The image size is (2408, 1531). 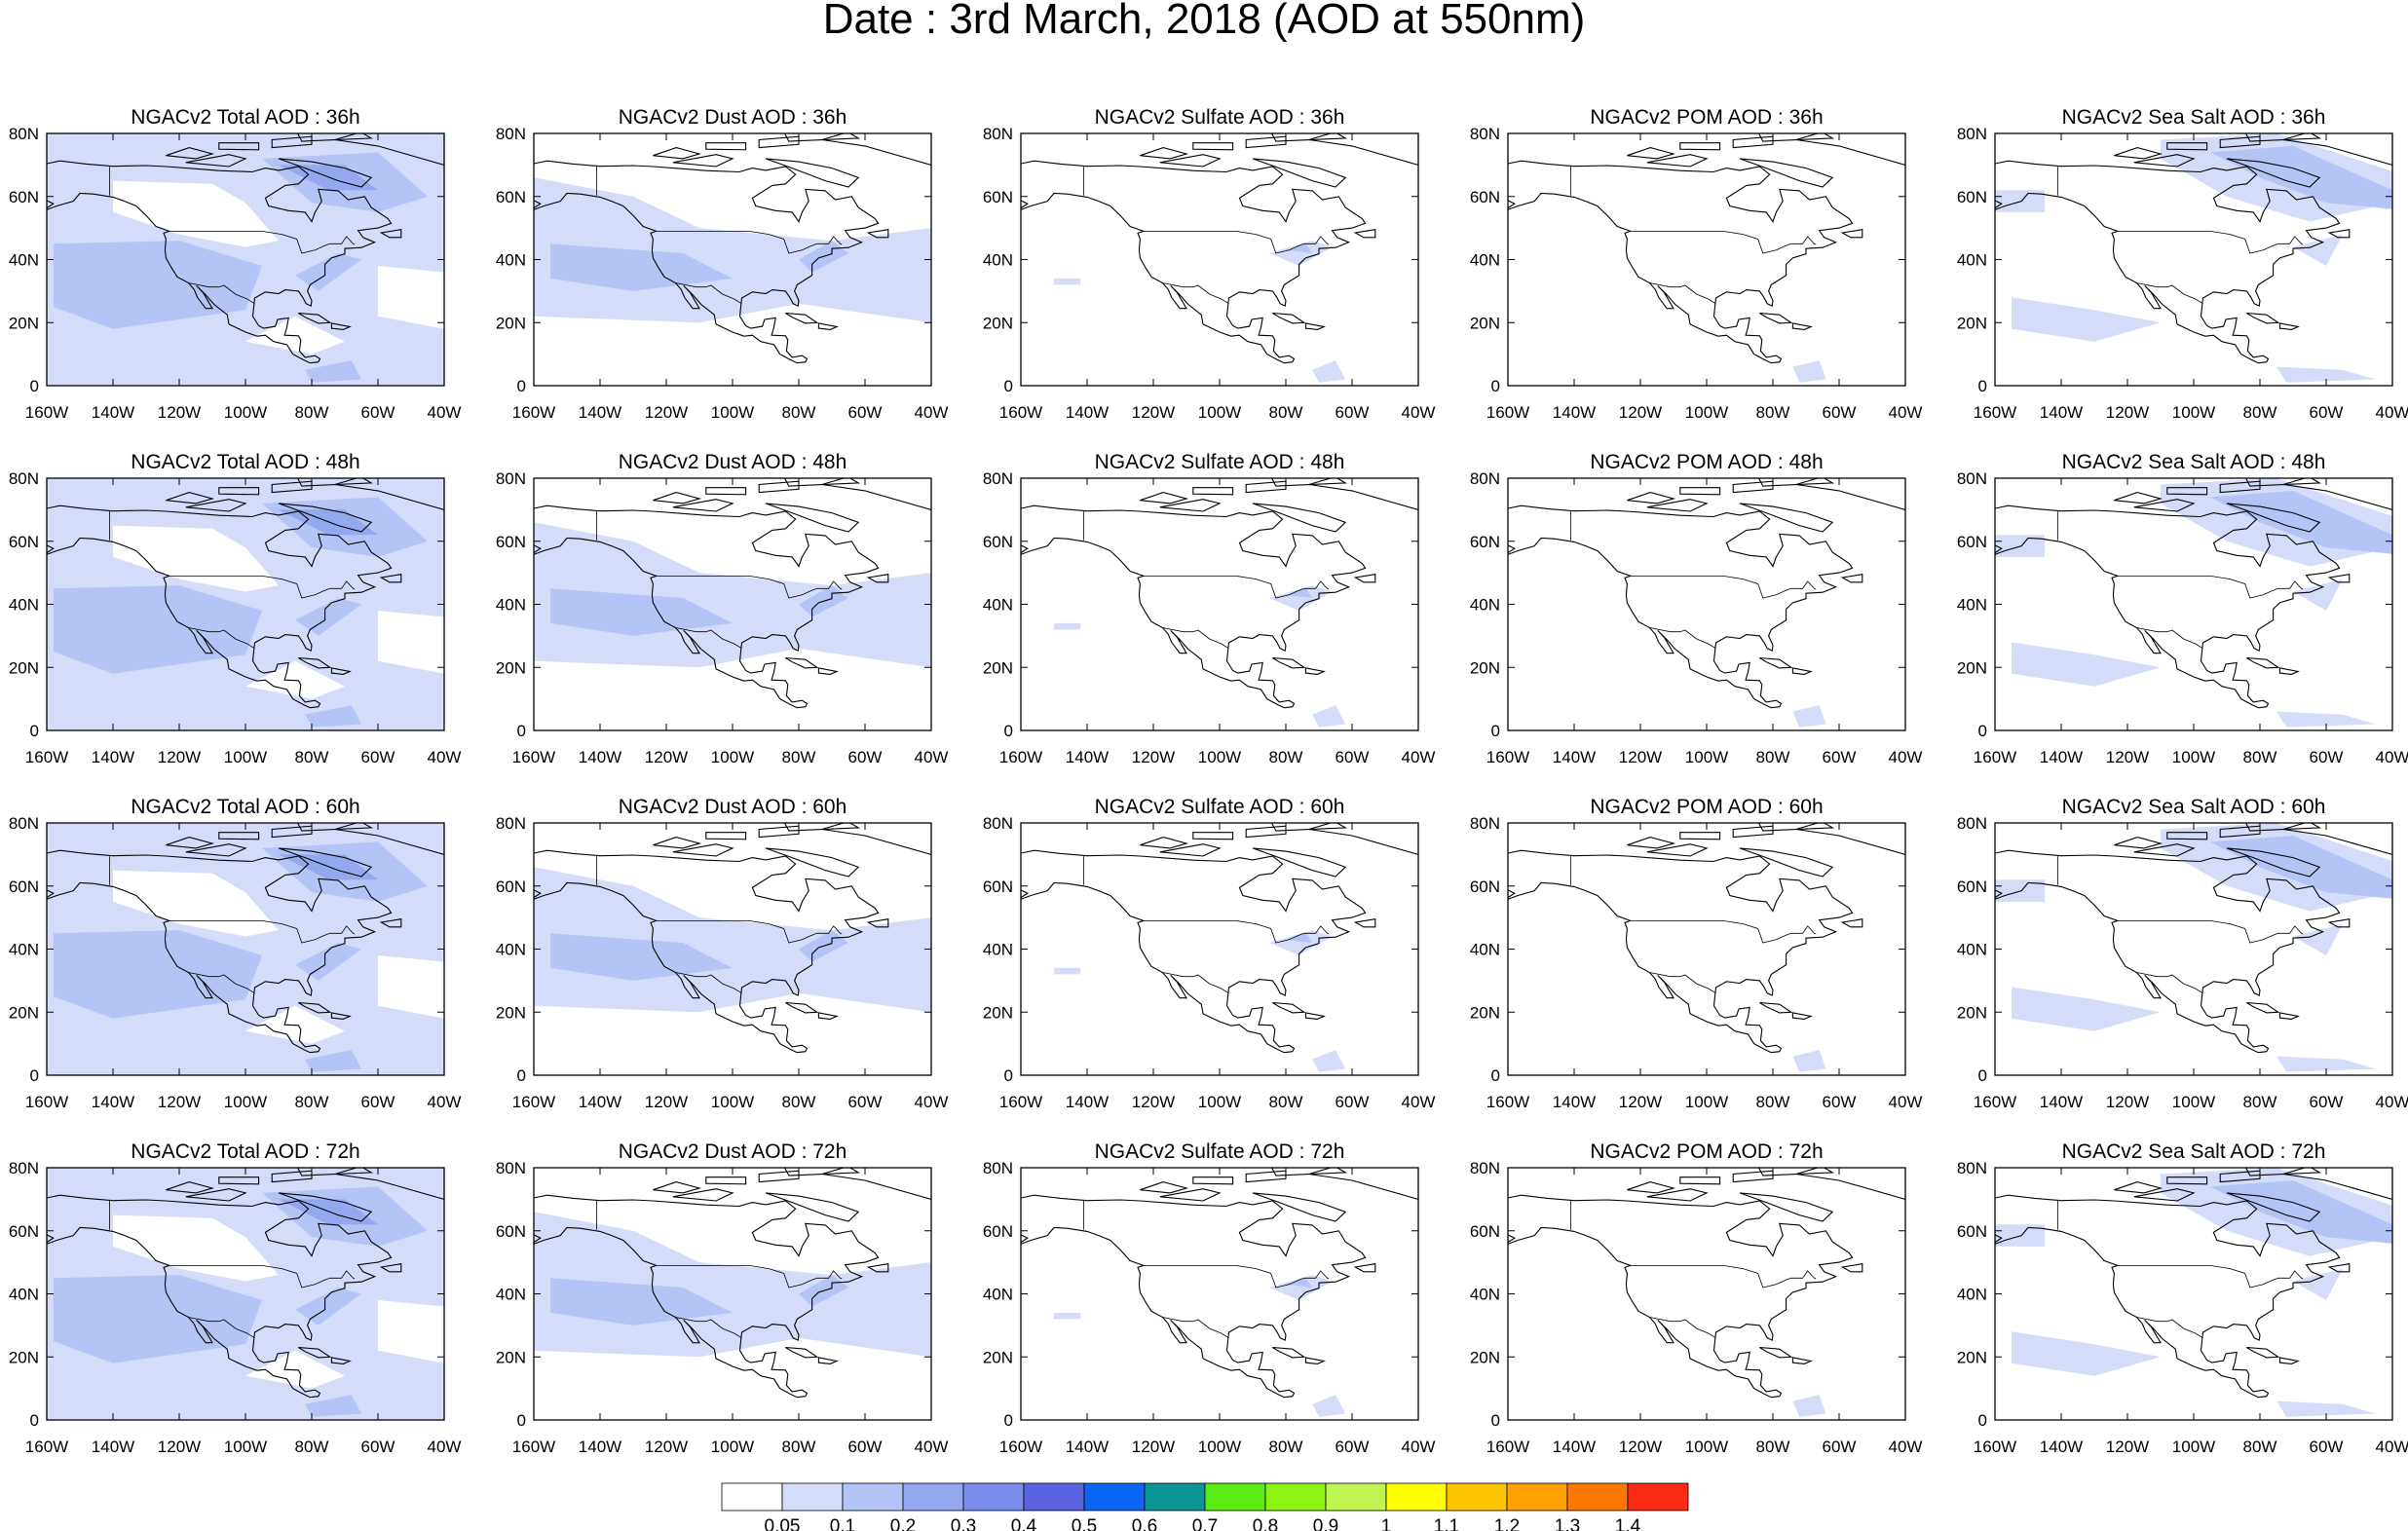 What do you see at coordinates (34, 386) in the screenshot?
I see `y-tick-label: 0` at bounding box center [34, 386].